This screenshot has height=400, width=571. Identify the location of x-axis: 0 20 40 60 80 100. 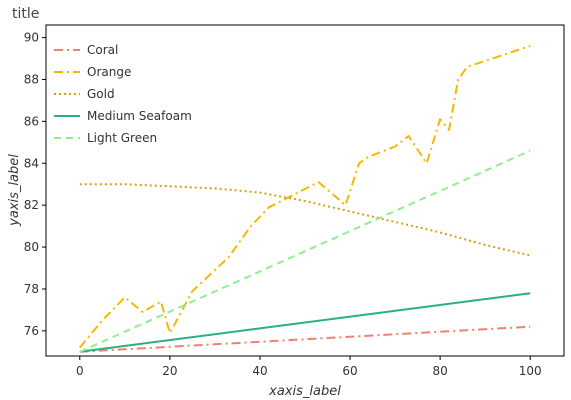
(309, 367).